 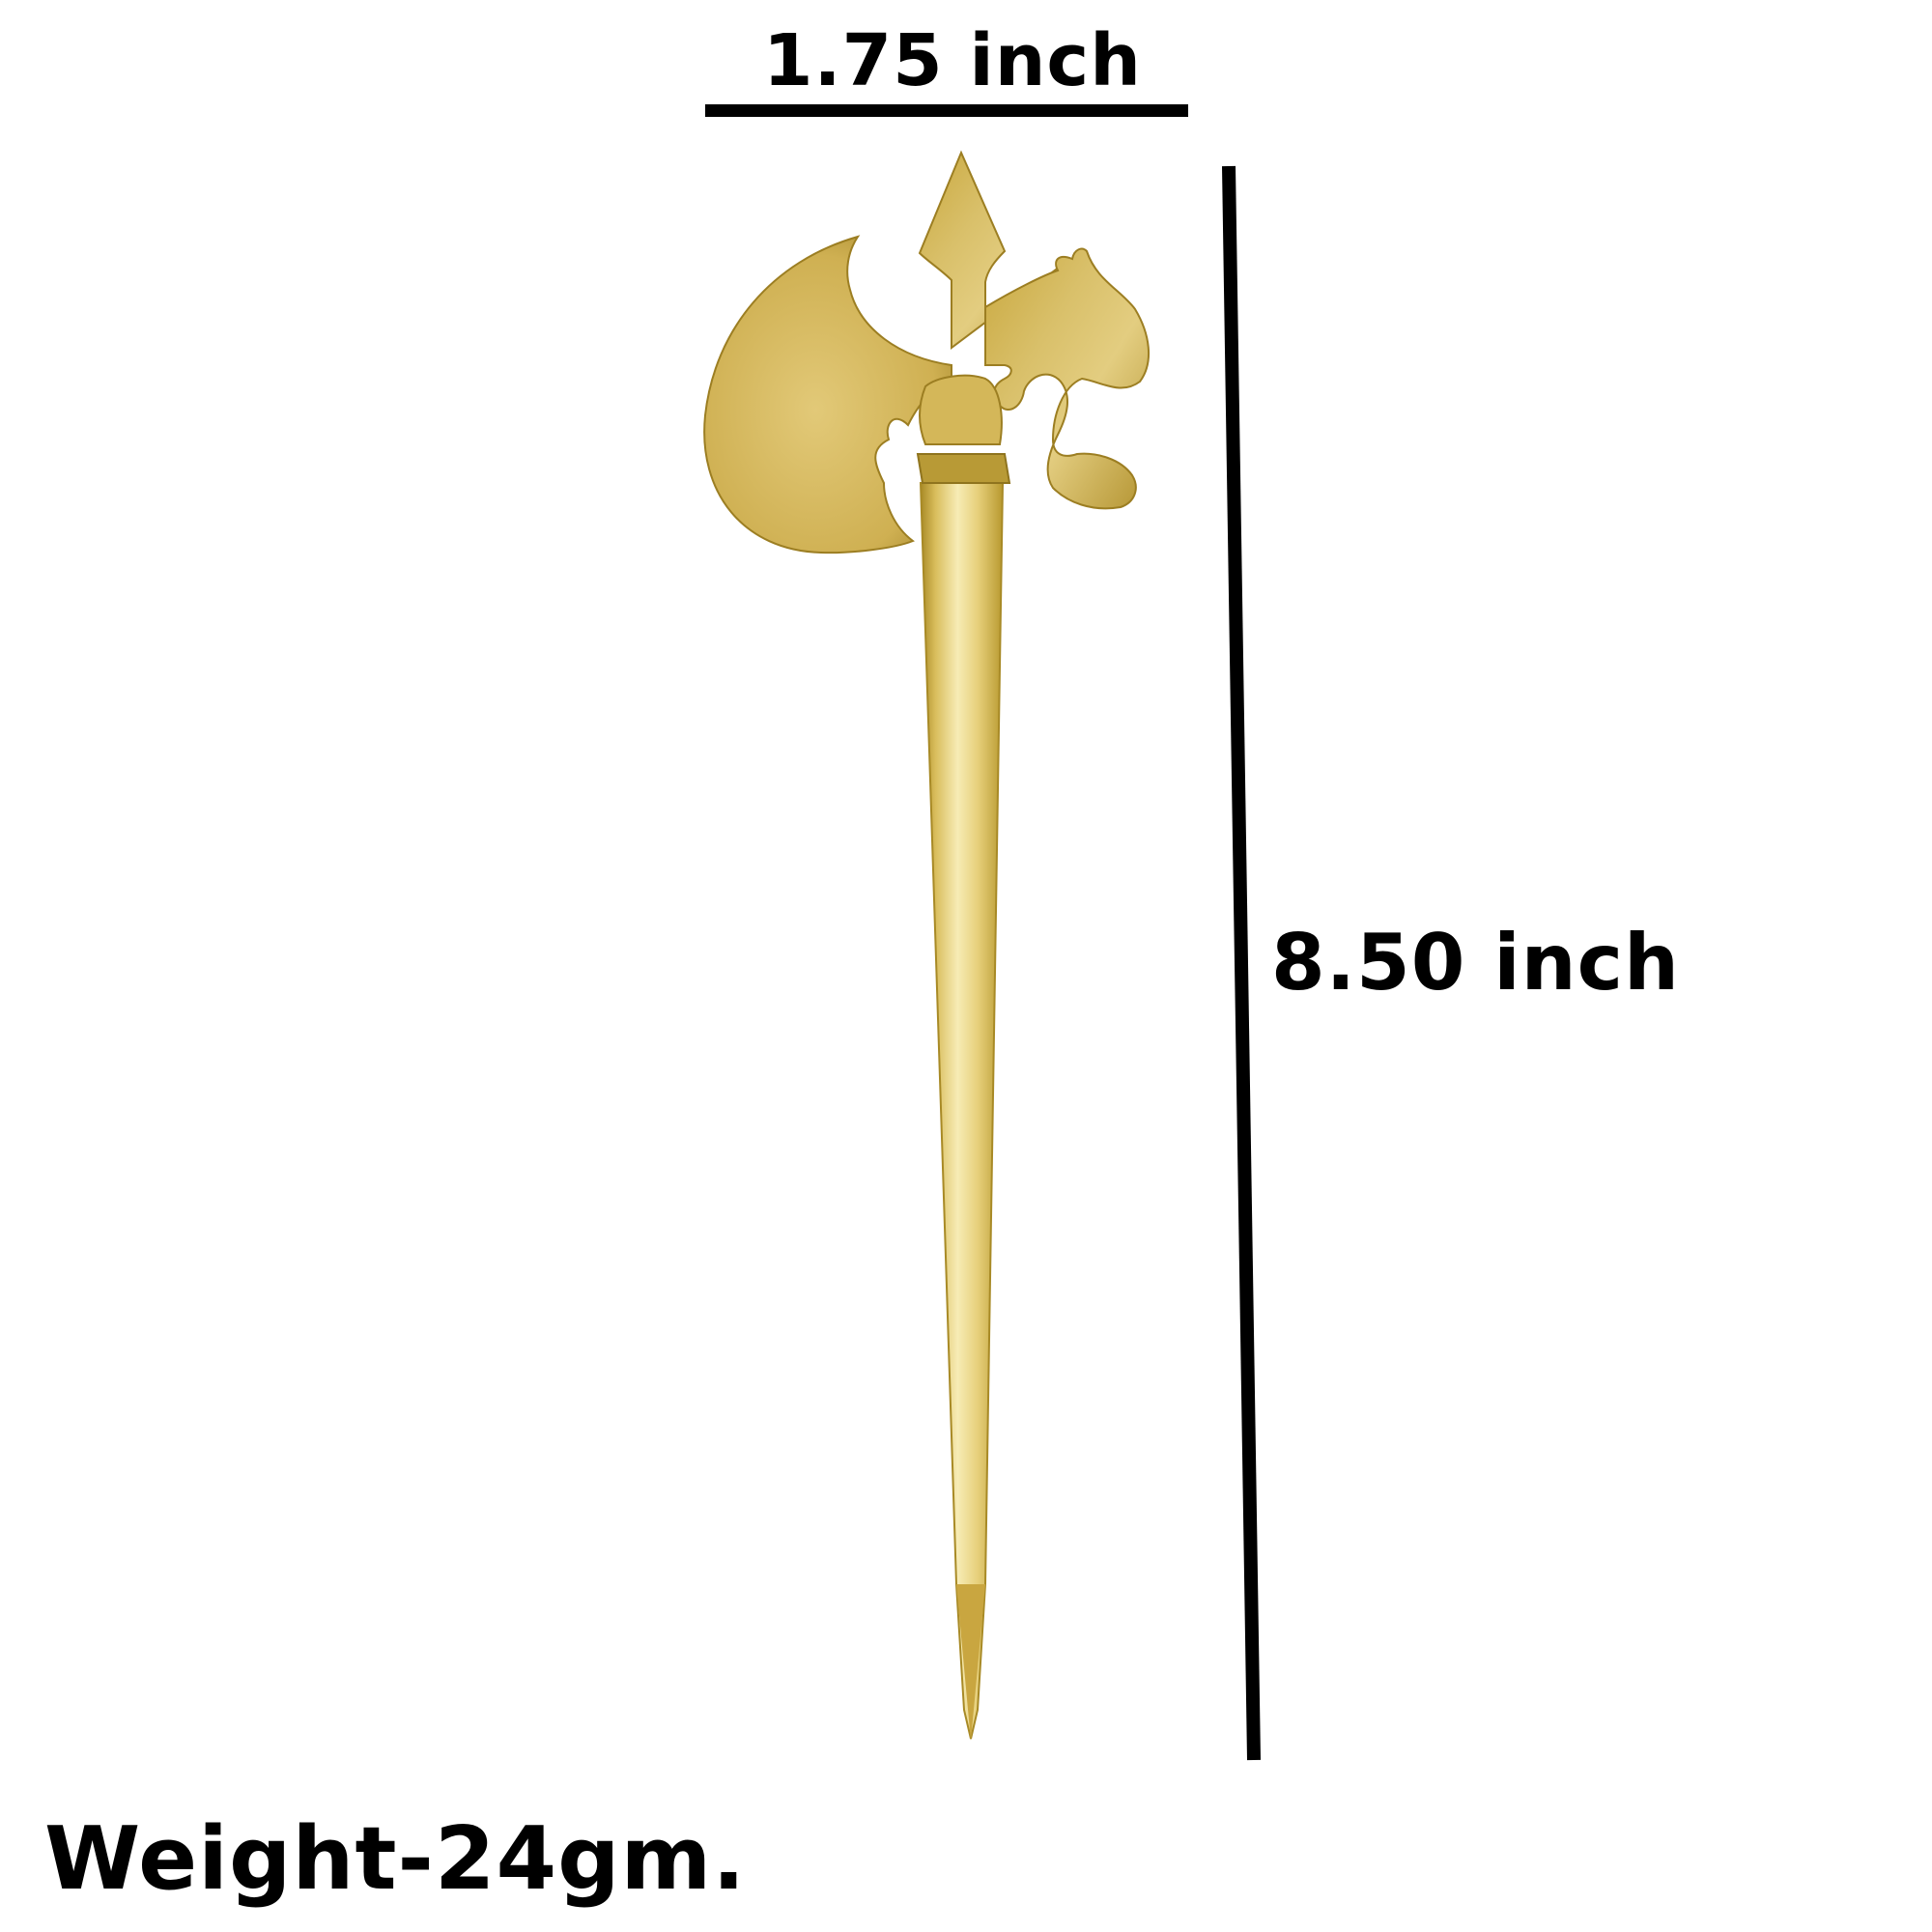 What do you see at coordinates (1475, 963) in the screenshot?
I see `height-dimension-label: 8.50 inch` at bounding box center [1475, 963].